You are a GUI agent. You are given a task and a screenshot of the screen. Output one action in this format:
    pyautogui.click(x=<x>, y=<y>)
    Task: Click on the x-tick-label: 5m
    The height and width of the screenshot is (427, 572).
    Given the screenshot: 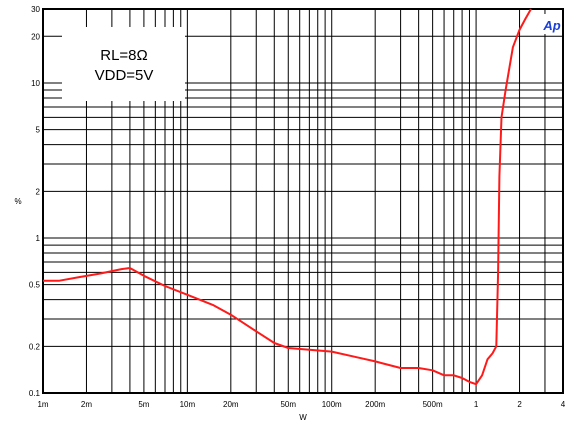 What is the action you would take?
    pyautogui.click(x=143, y=404)
    